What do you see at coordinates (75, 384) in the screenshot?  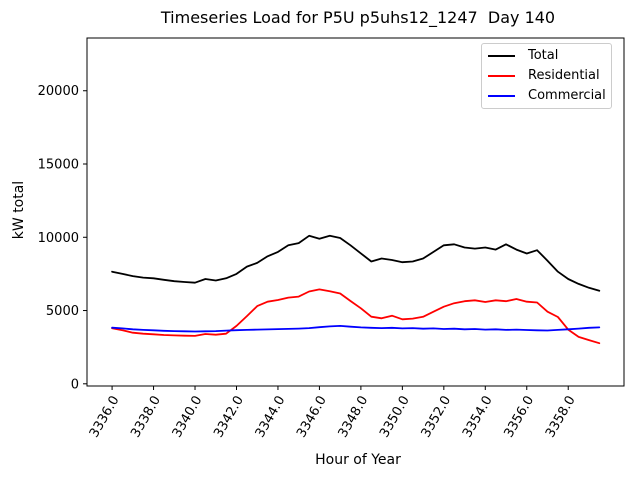 I see `y-tick-label: 0` at bounding box center [75, 384].